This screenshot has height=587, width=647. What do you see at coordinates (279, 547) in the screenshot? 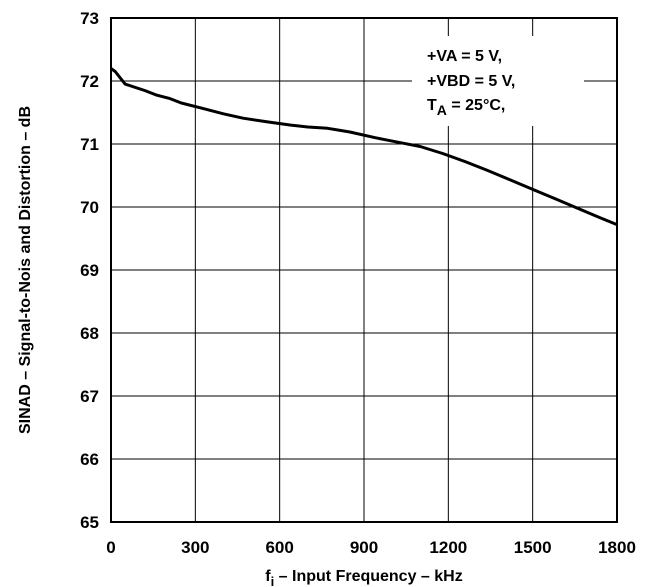
I see `x-tick-label: 600` at bounding box center [279, 547].